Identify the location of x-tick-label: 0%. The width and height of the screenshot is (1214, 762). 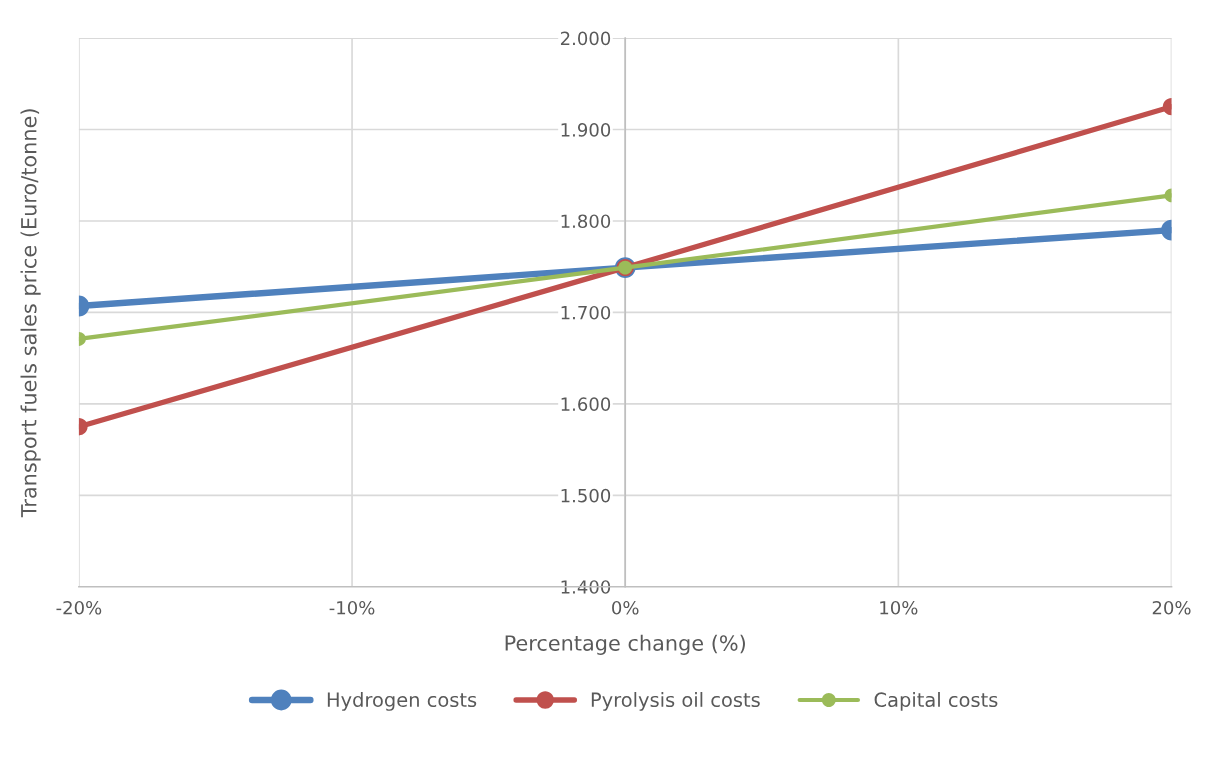
(625, 607).